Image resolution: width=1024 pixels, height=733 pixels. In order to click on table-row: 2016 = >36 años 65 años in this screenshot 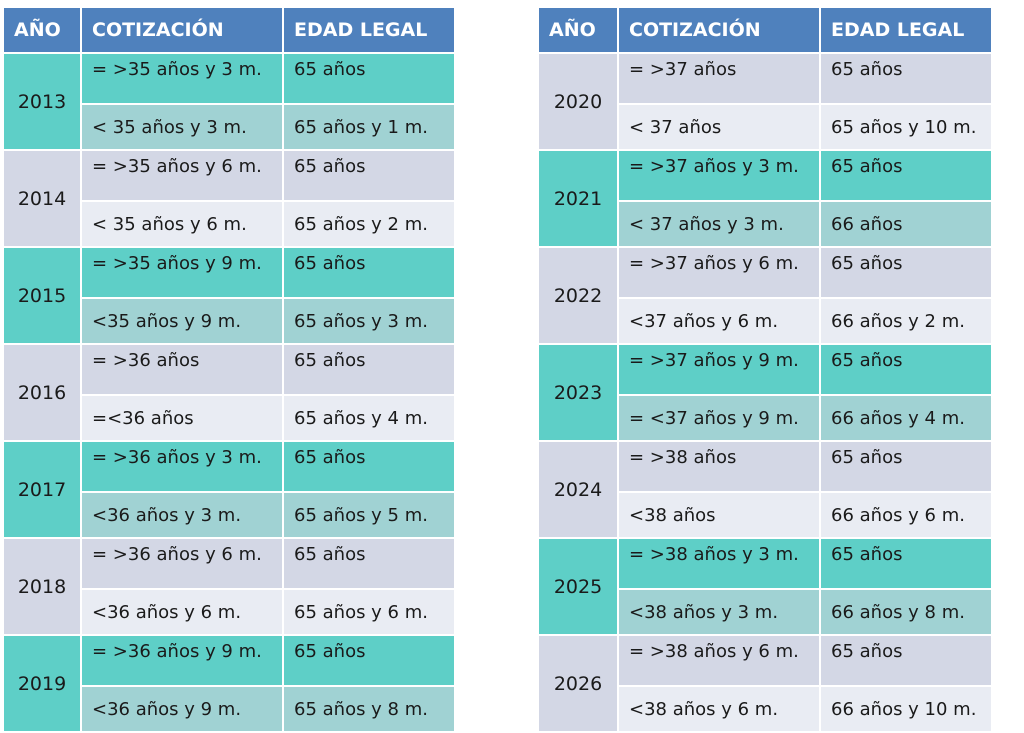, I will do `click(229, 392)`.